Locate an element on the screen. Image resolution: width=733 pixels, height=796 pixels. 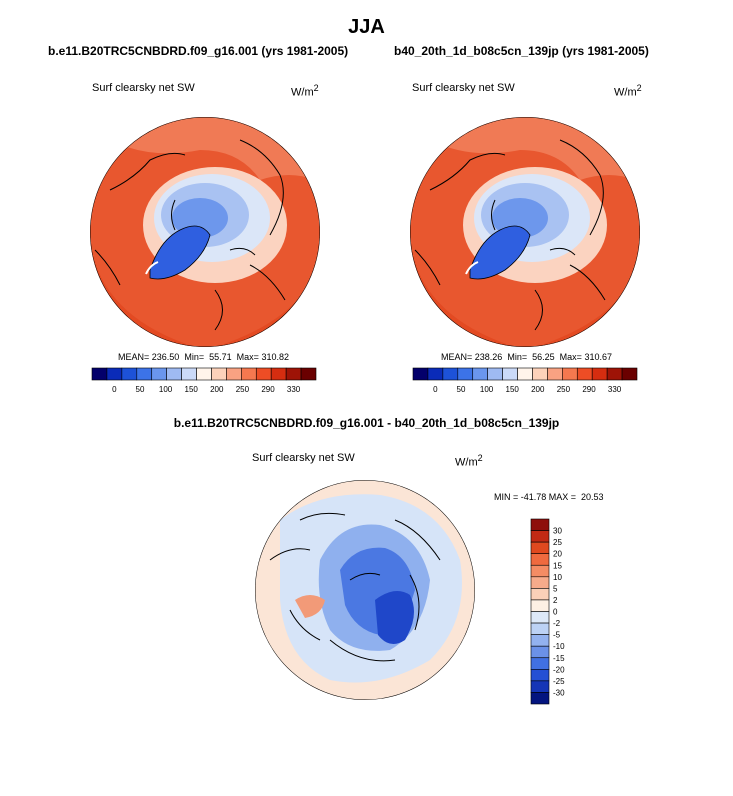
panel2-map is located at coordinates (525, 232).